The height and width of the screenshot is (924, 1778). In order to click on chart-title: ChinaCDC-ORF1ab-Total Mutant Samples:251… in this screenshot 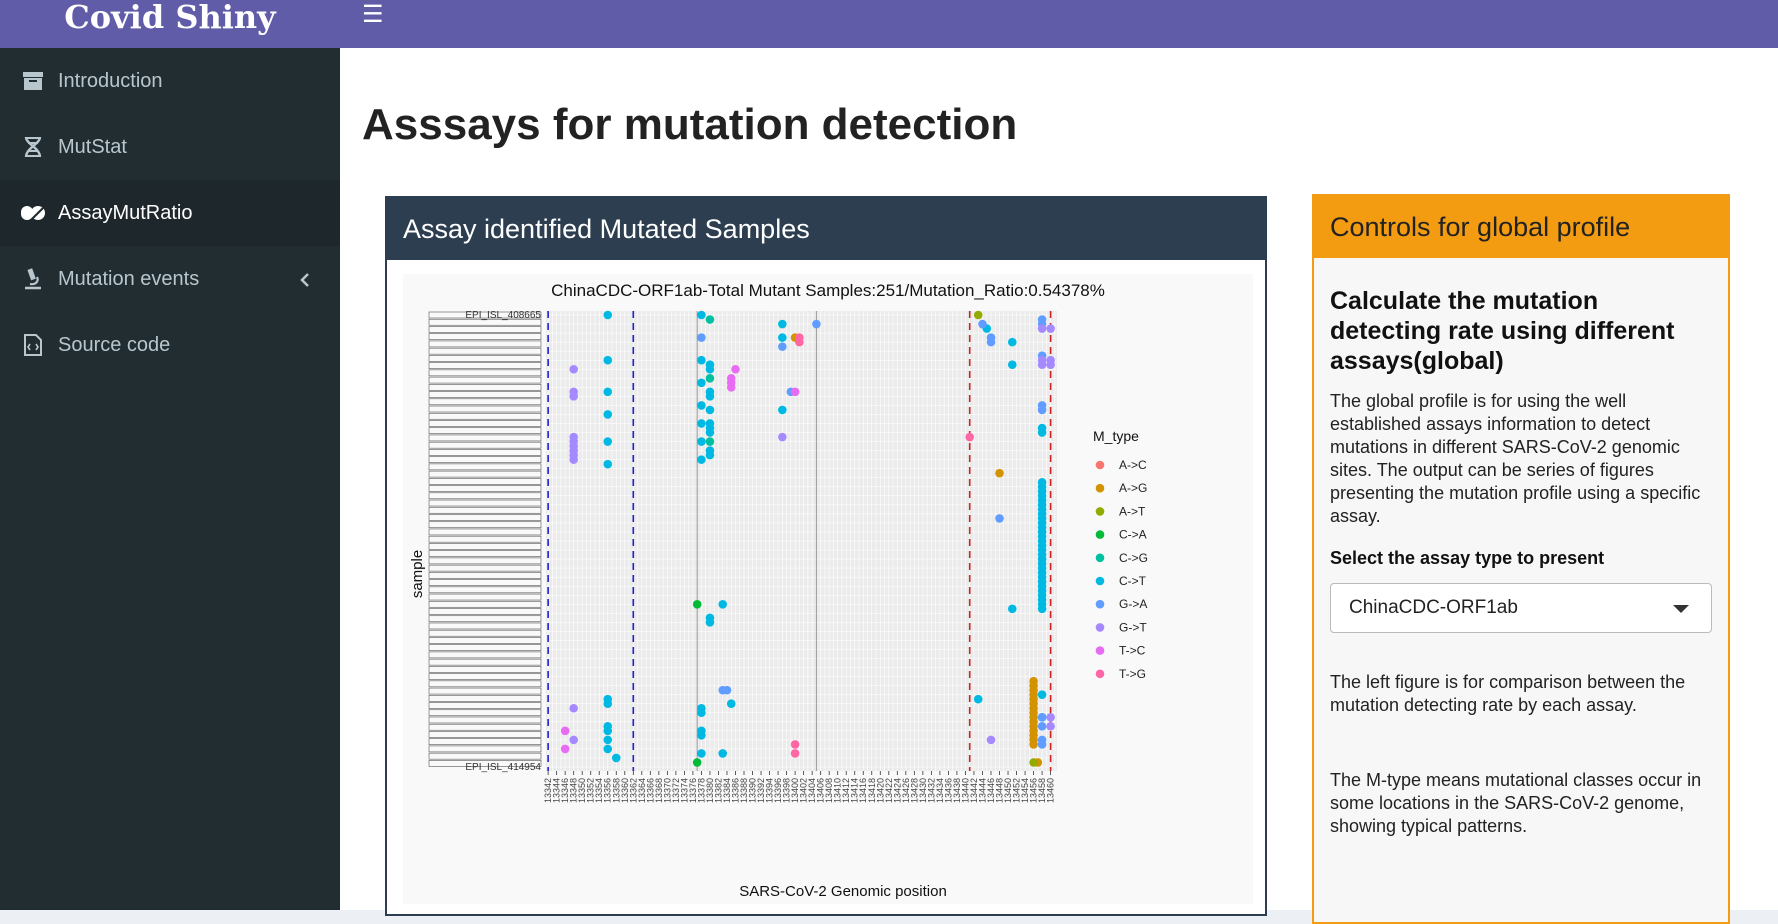, I will do `click(828, 290)`.